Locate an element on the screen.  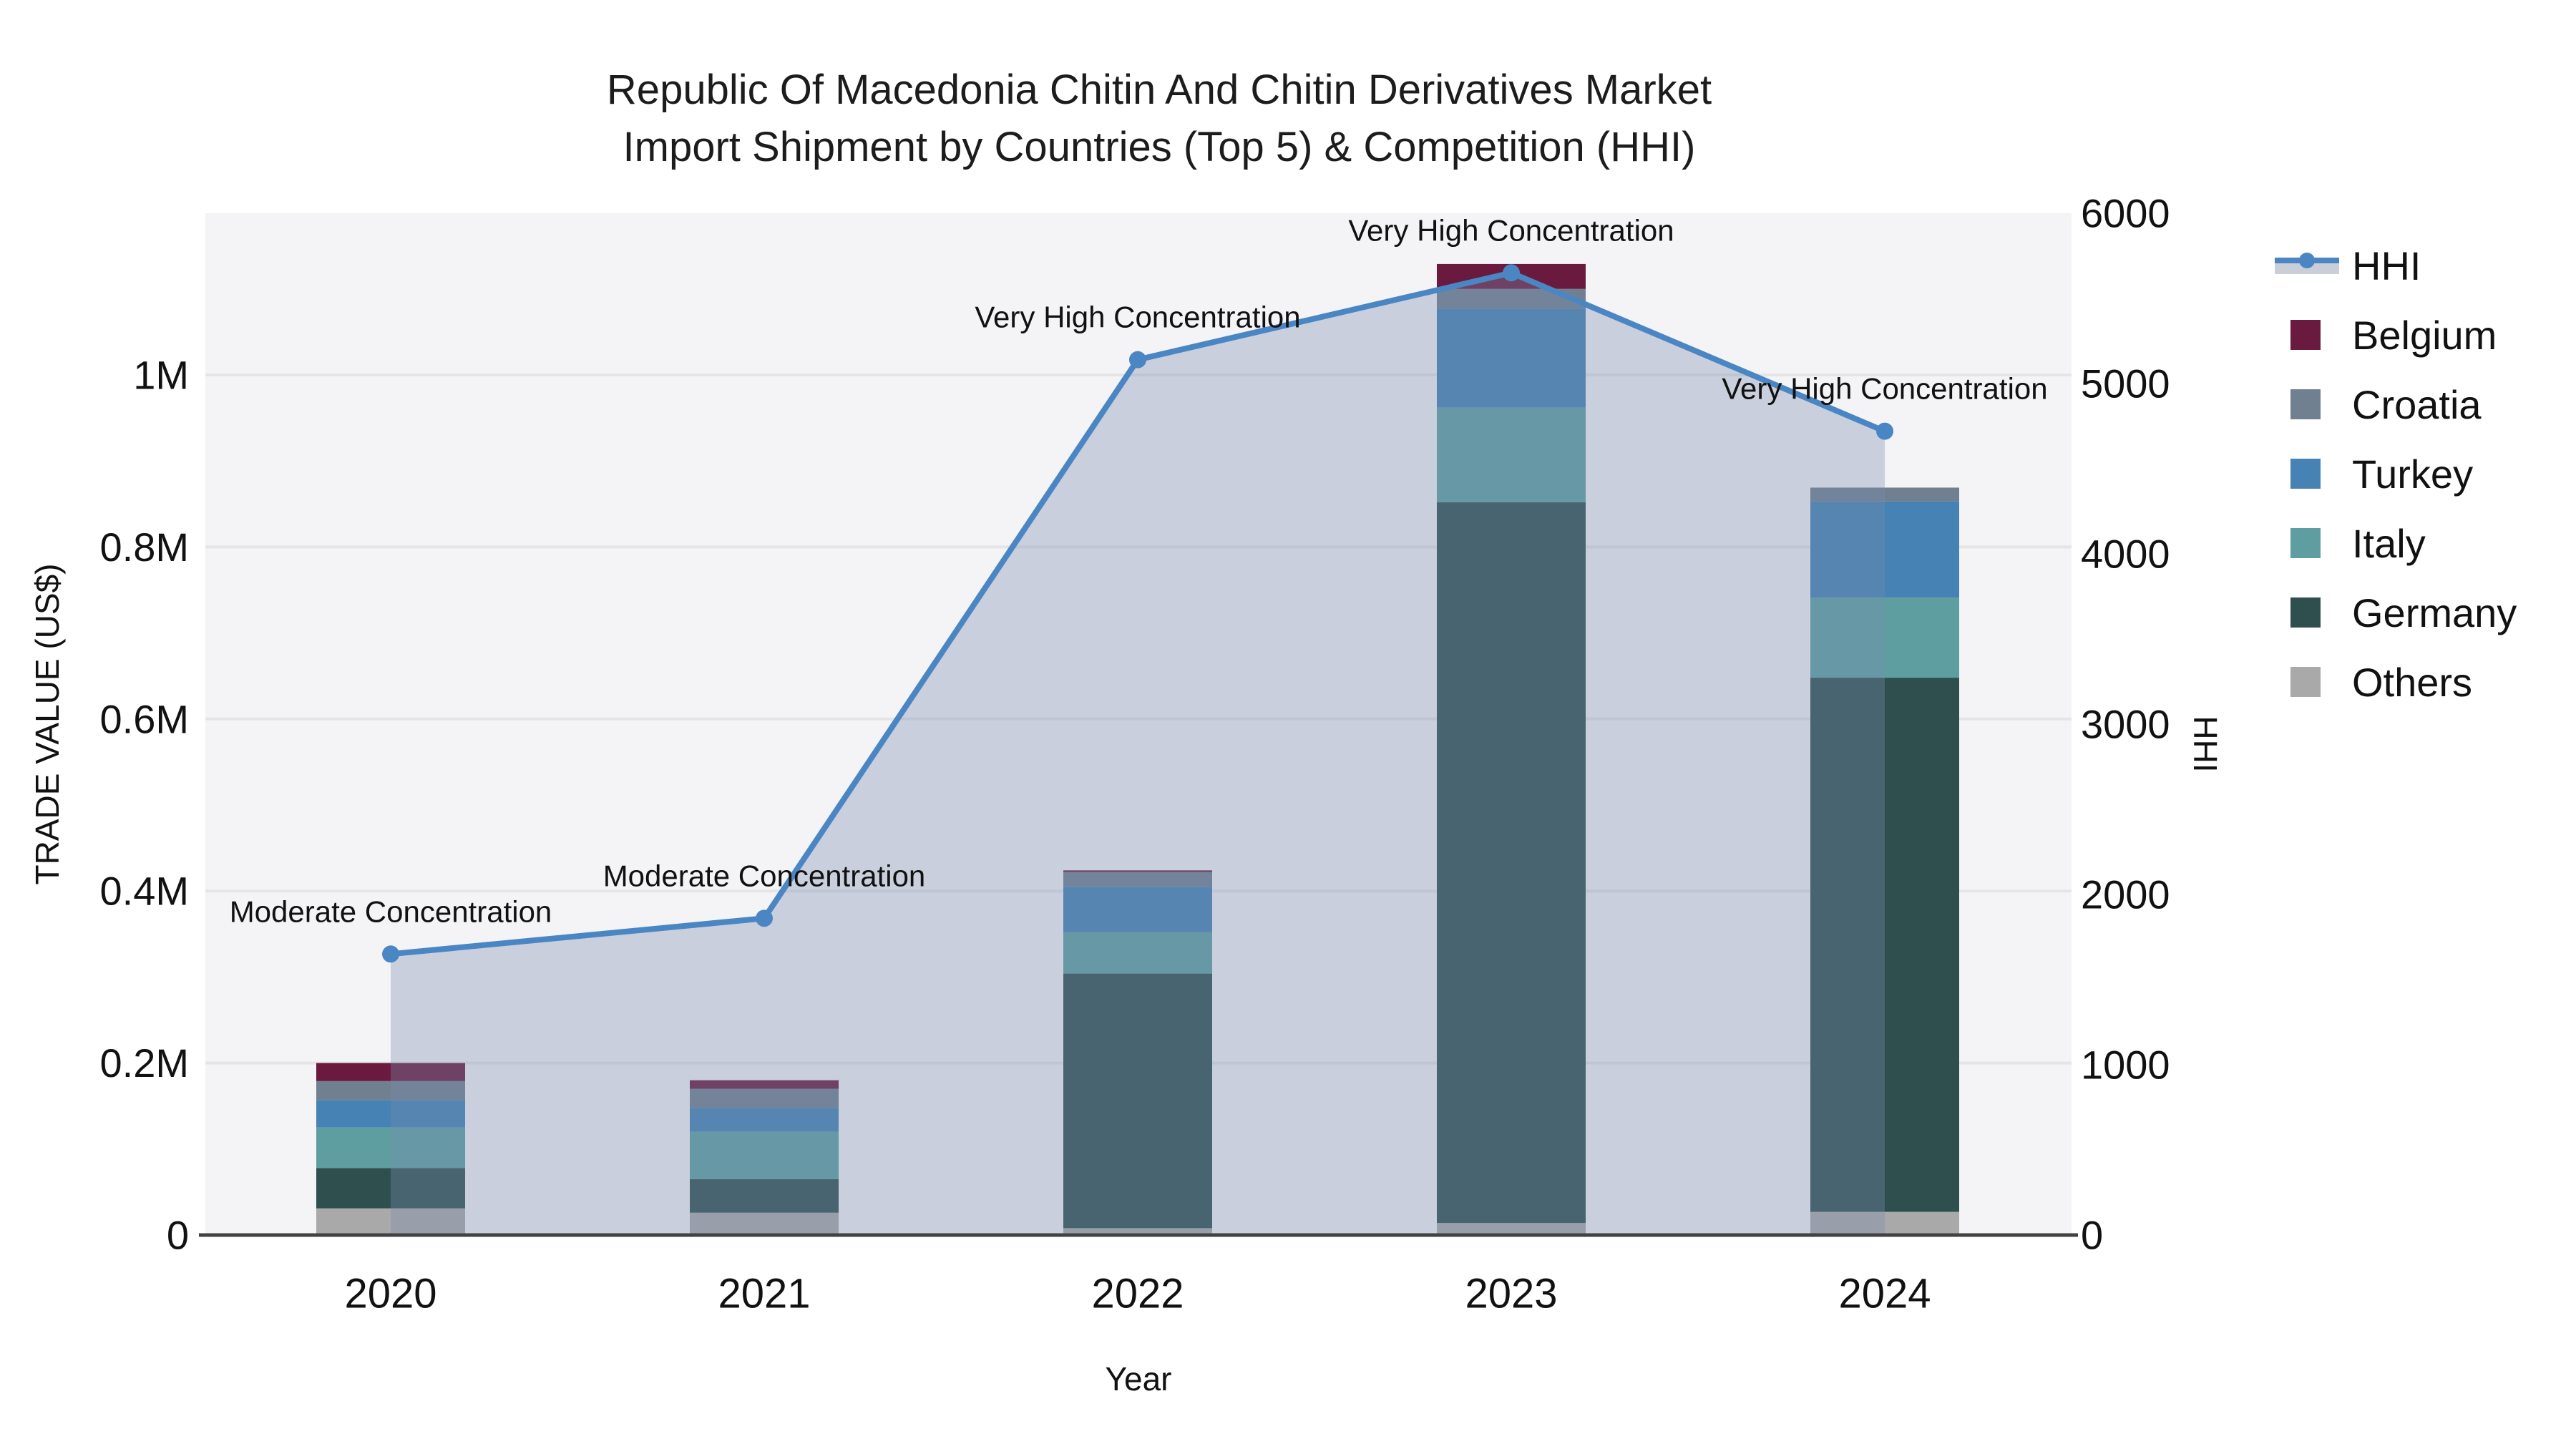
left-tick-0.2M: 0.2M is located at coordinates (145, 1062).